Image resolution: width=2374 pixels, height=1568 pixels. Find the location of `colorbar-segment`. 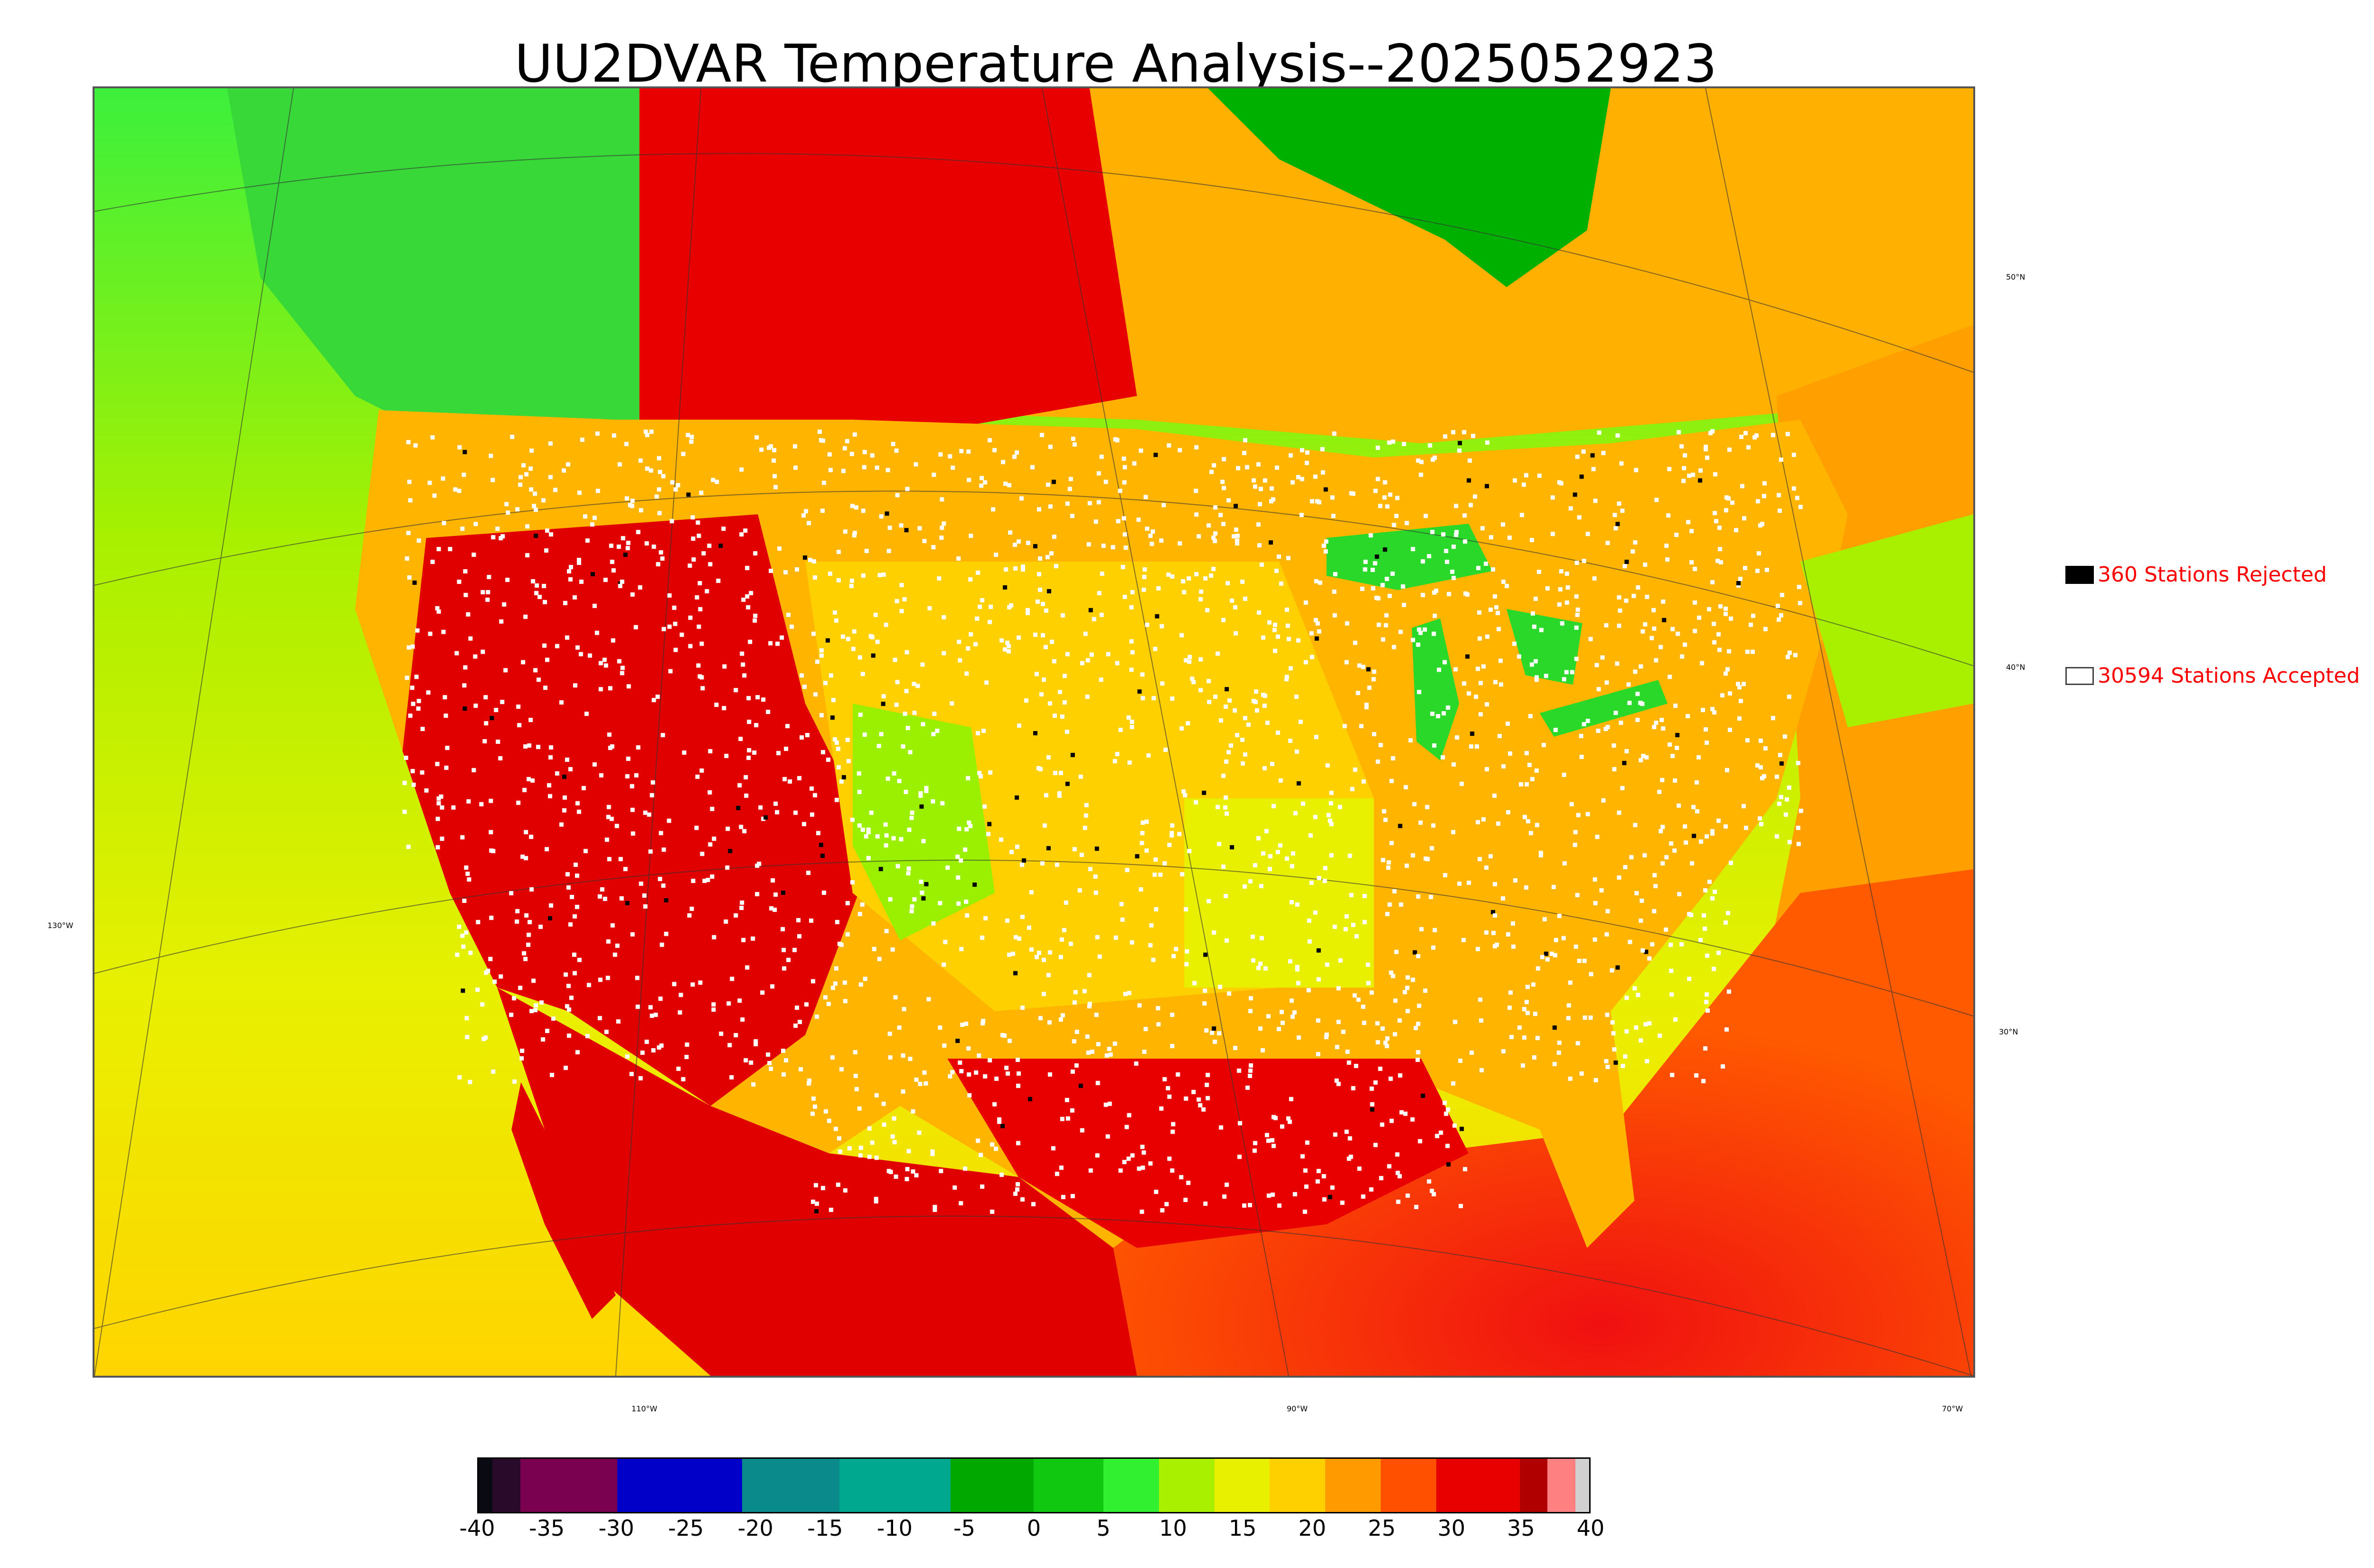

colorbar-segment is located at coordinates (1582, 1485).